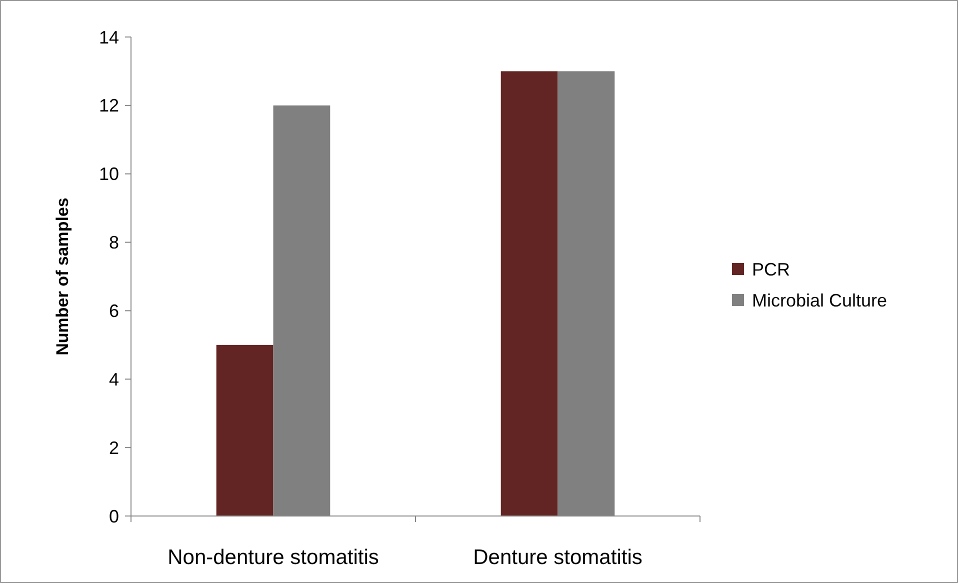 The width and height of the screenshot is (958, 583). Describe the element at coordinates (62, 277) in the screenshot. I see `y-axis-title: Number of samples` at that location.